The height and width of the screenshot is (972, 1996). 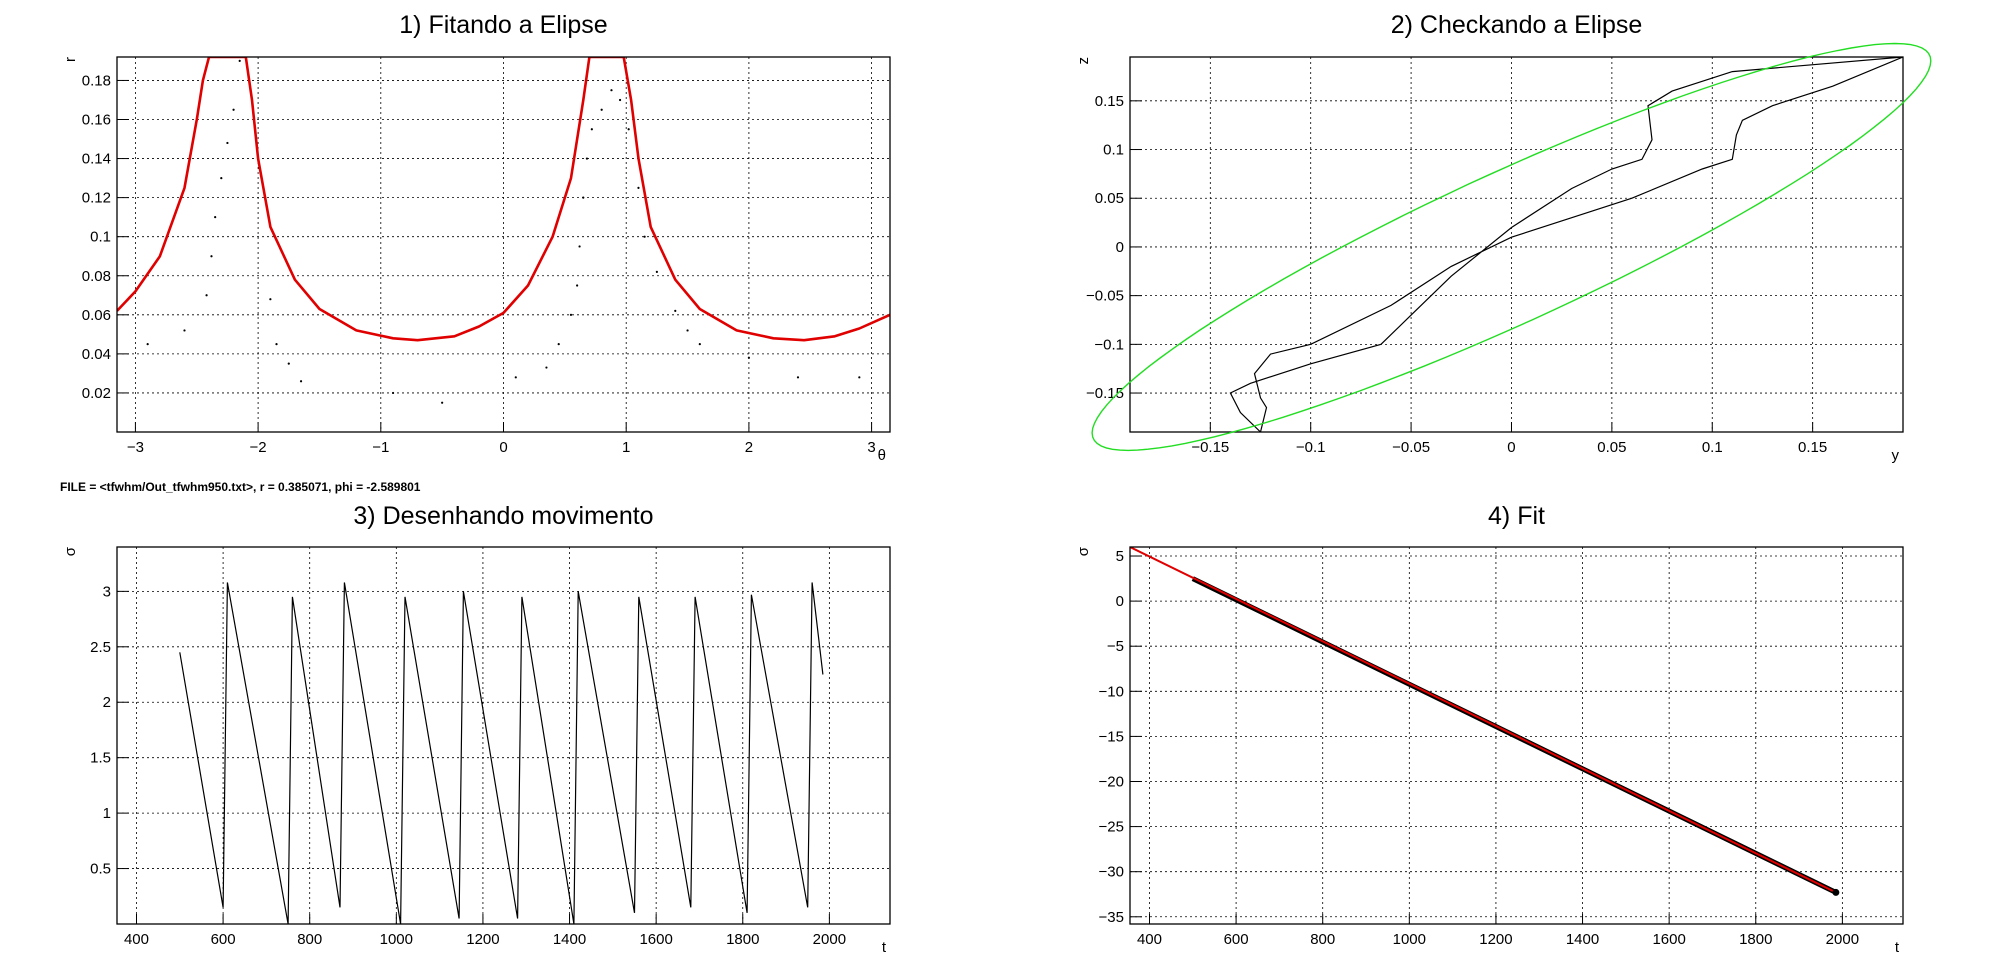 What do you see at coordinates (1611, 447) in the screenshot?
I see `x-tick-label: 0.05` at bounding box center [1611, 447].